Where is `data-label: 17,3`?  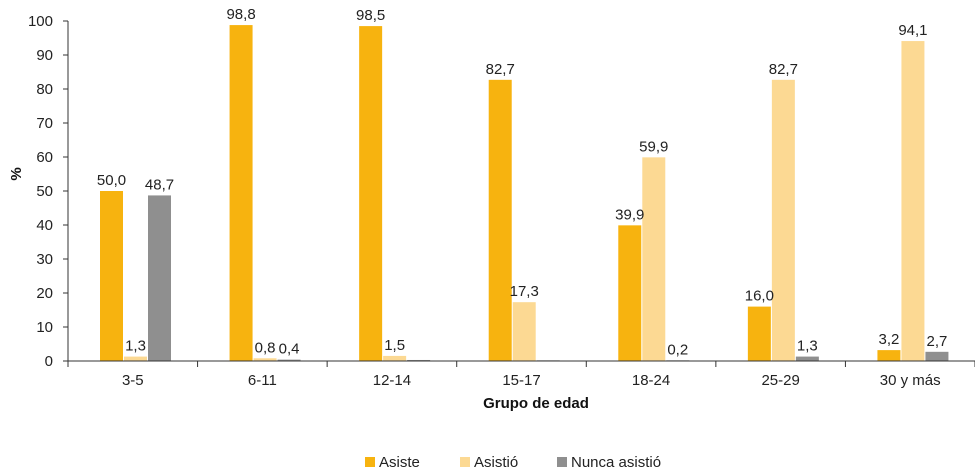
data-label: 17,3 is located at coordinates (524, 291).